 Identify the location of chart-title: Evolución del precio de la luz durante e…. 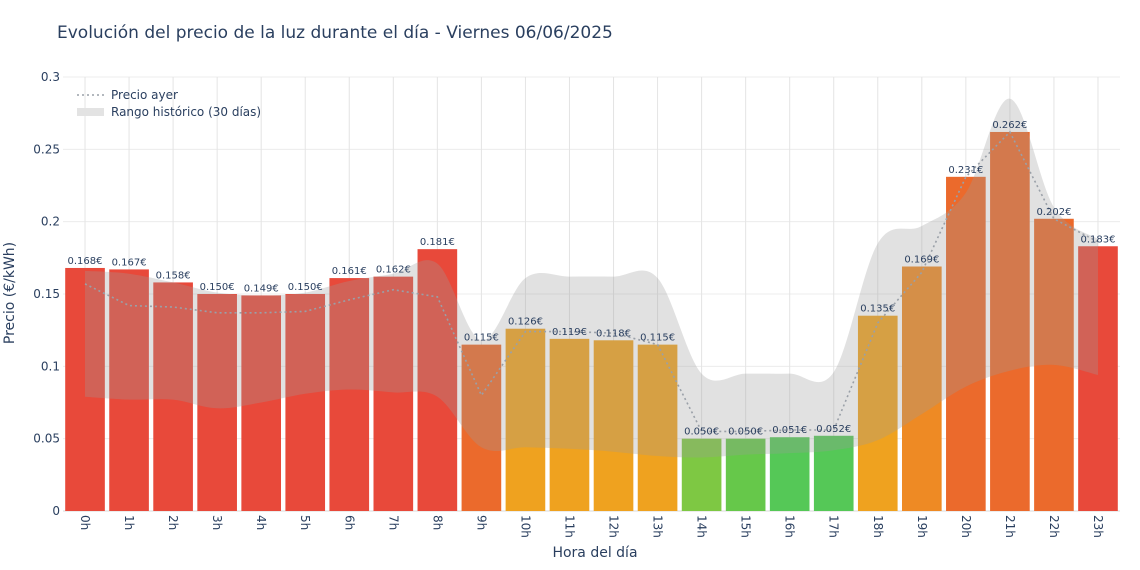
(335, 33).